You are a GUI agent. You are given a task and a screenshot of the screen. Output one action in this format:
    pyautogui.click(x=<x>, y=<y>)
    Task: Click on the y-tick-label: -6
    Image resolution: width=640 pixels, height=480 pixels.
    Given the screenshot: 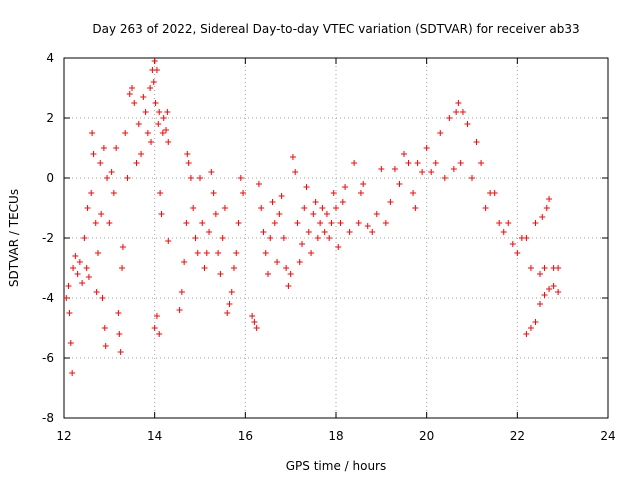 What is the action you would take?
    pyautogui.click(x=48, y=358)
    